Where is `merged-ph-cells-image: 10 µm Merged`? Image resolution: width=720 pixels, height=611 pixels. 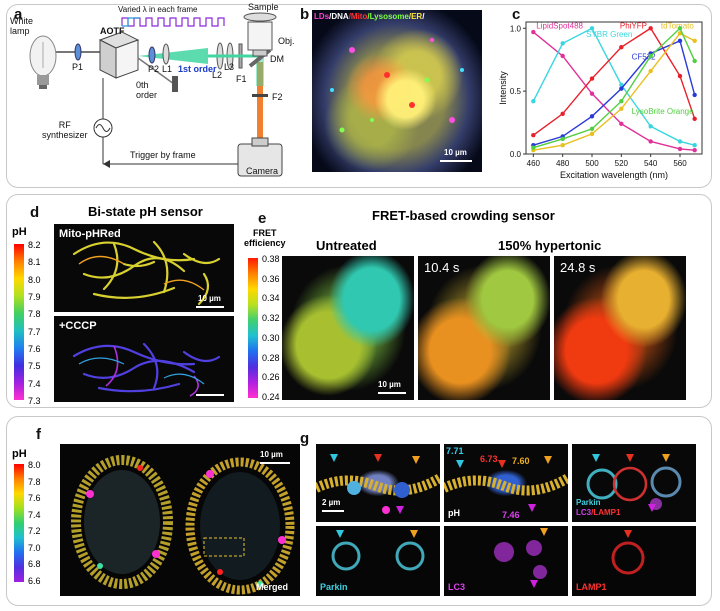 merged-ph-cells-image: 10 µm Merged is located at coordinates (180, 520).